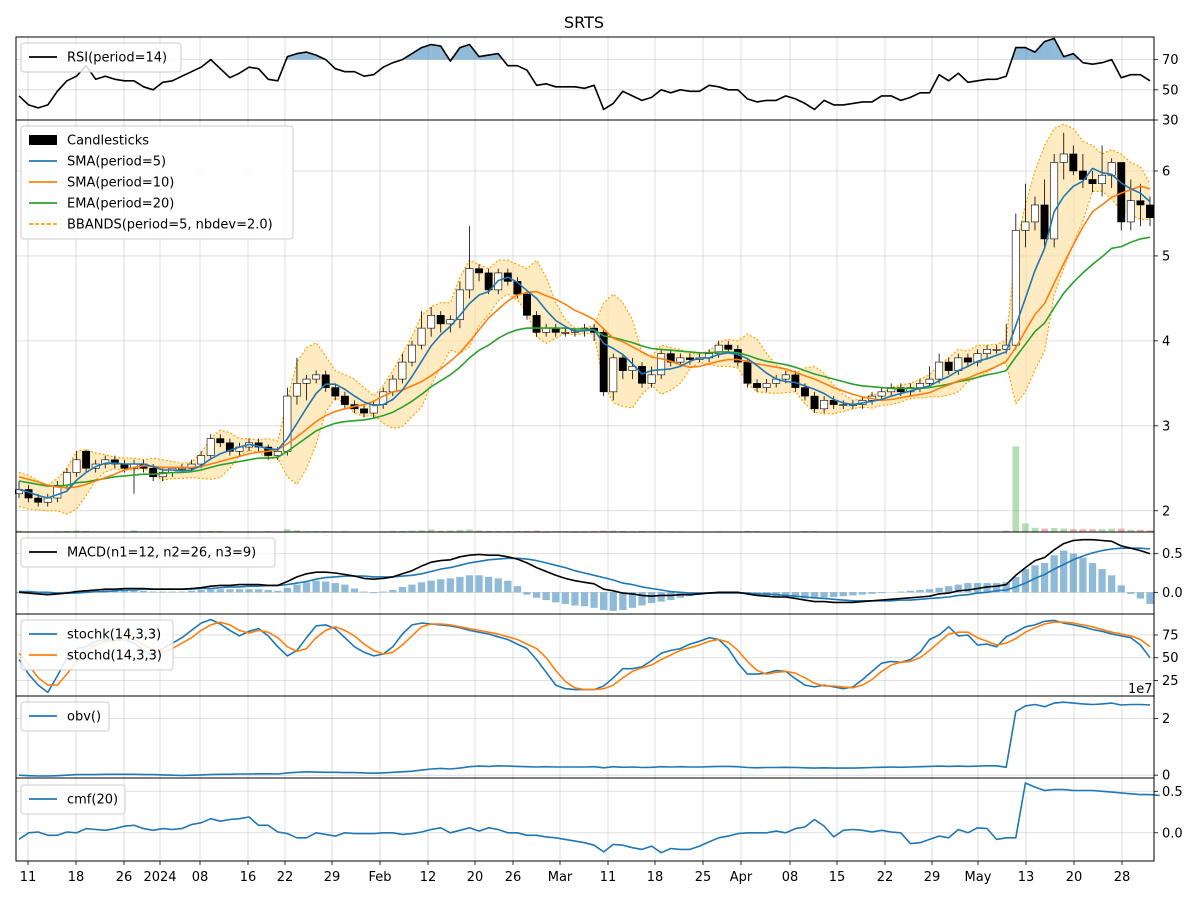 This screenshot has height=900, width=1200. I want to click on rsi-line, so click(584, 74).